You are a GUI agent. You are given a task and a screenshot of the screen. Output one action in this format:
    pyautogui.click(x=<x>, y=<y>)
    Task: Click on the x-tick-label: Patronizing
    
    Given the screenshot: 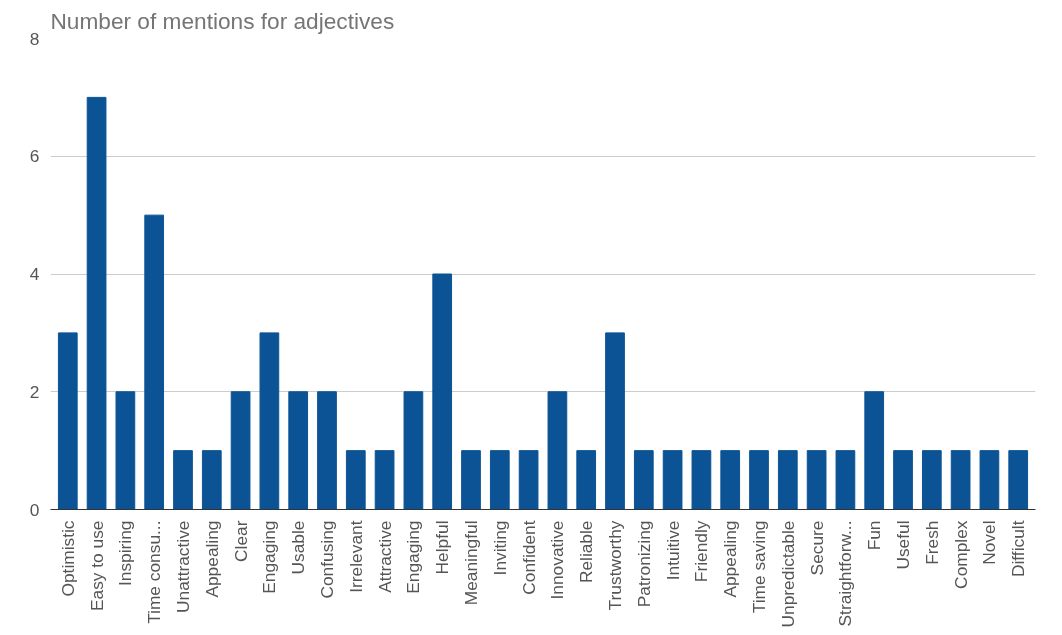 What is the action you would take?
    pyautogui.click(x=643, y=564)
    